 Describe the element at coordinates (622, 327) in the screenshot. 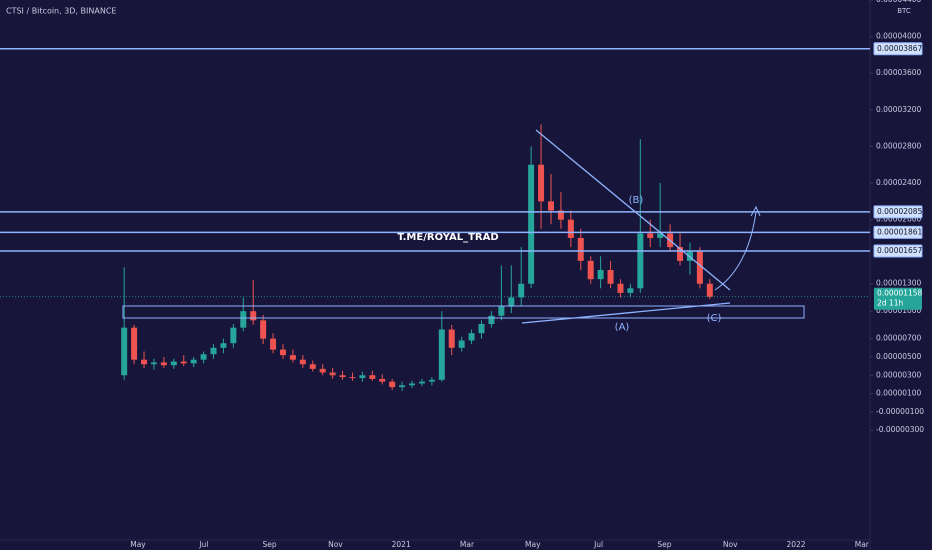

I see `annotation: (A)` at that location.